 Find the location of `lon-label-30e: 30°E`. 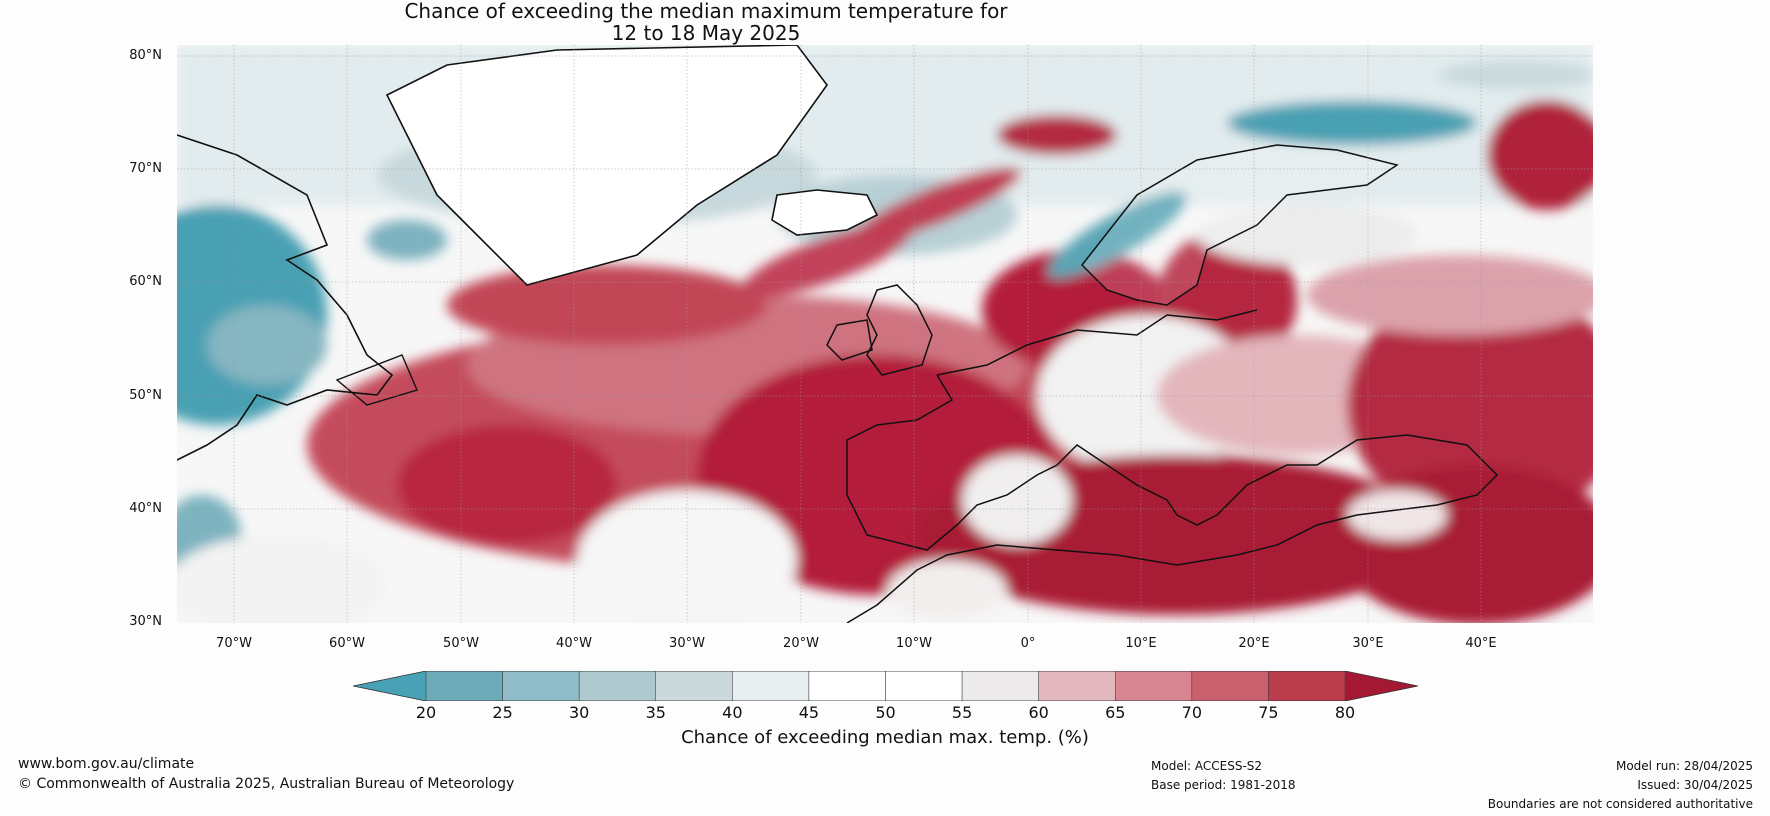

lon-label-30e: 30°E is located at coordinates (1368, 643).